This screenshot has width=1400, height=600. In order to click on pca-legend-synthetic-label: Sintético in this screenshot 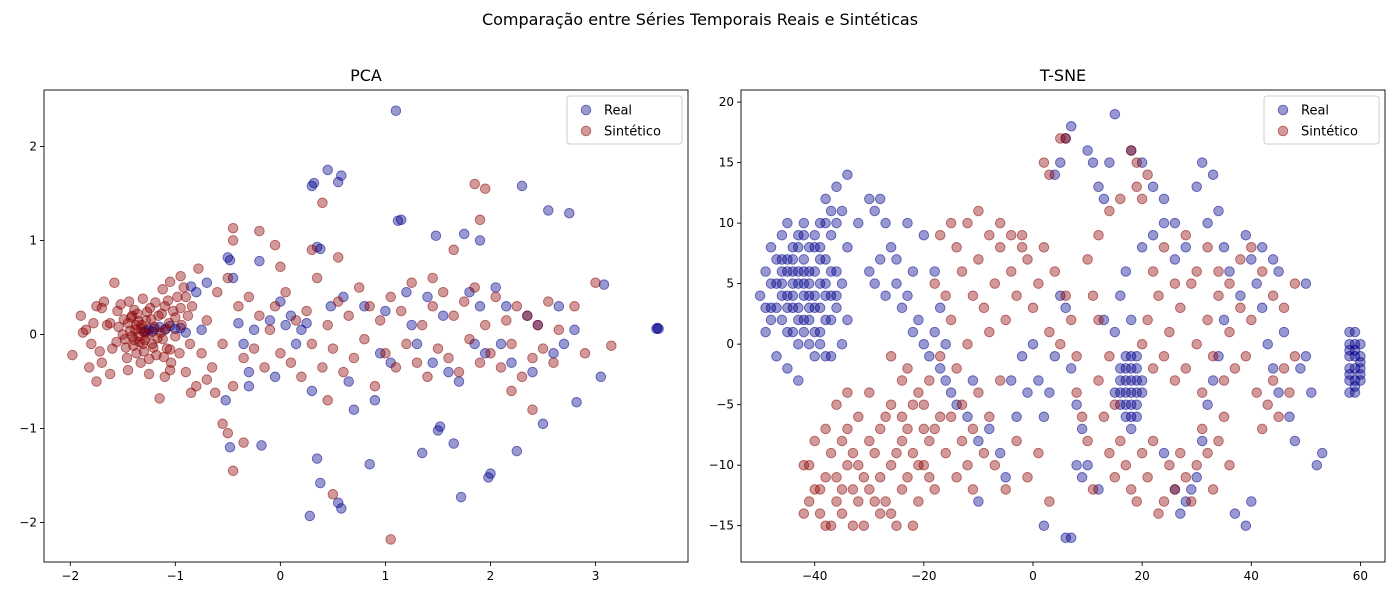, I will do `click(632, 132)`.